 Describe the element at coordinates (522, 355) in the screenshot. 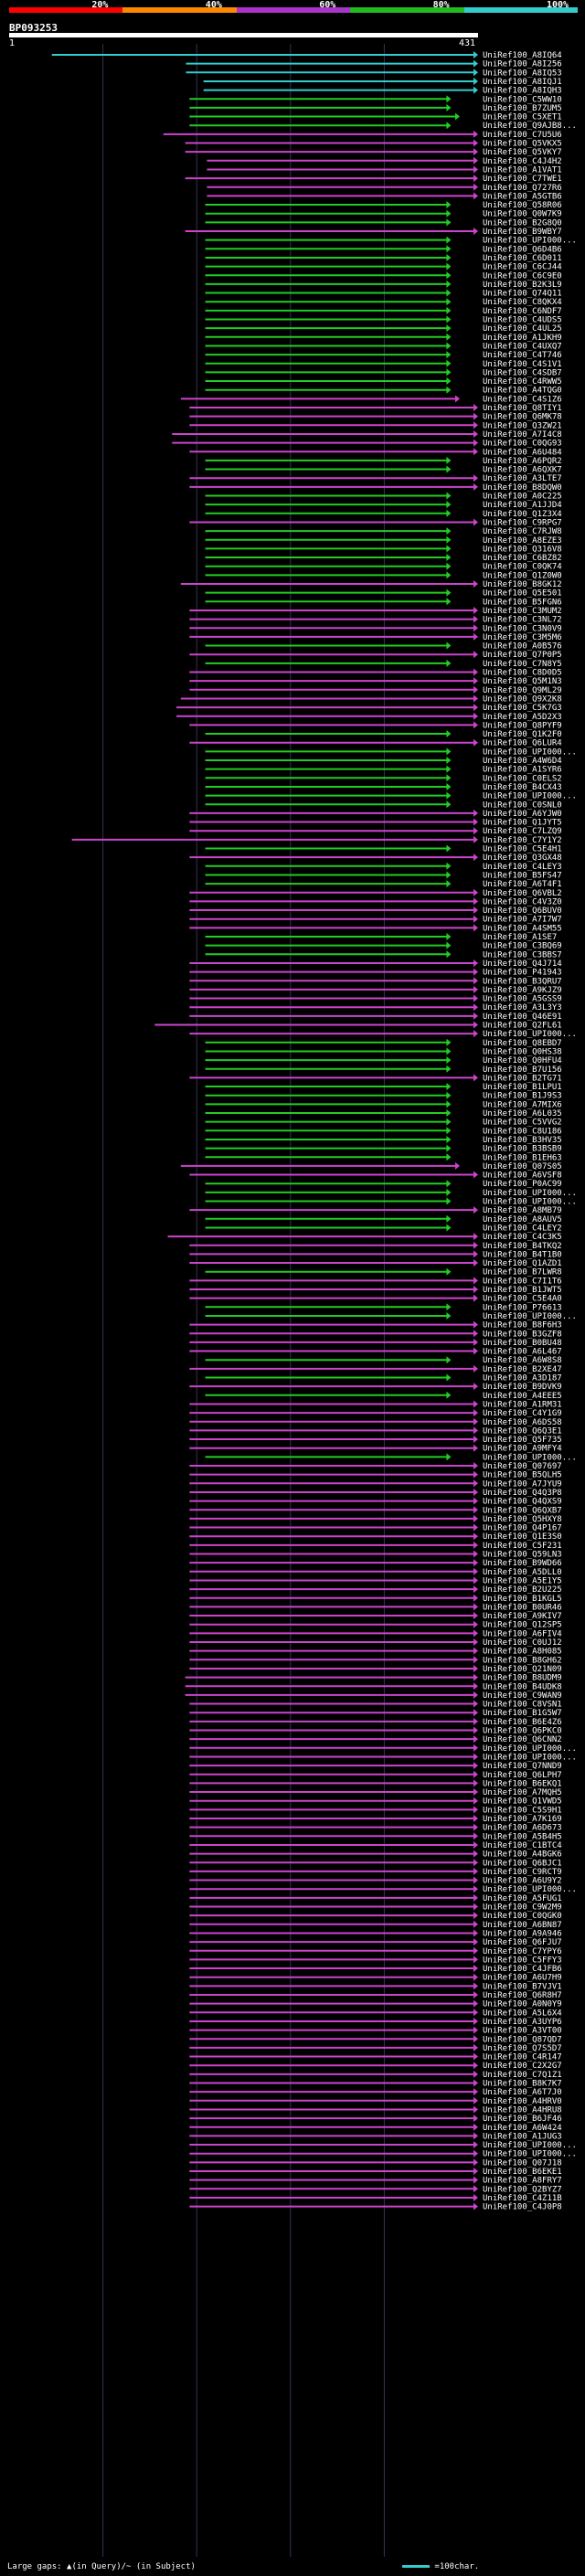

I see `hit-label: UniRef100_C4T746` at that location.